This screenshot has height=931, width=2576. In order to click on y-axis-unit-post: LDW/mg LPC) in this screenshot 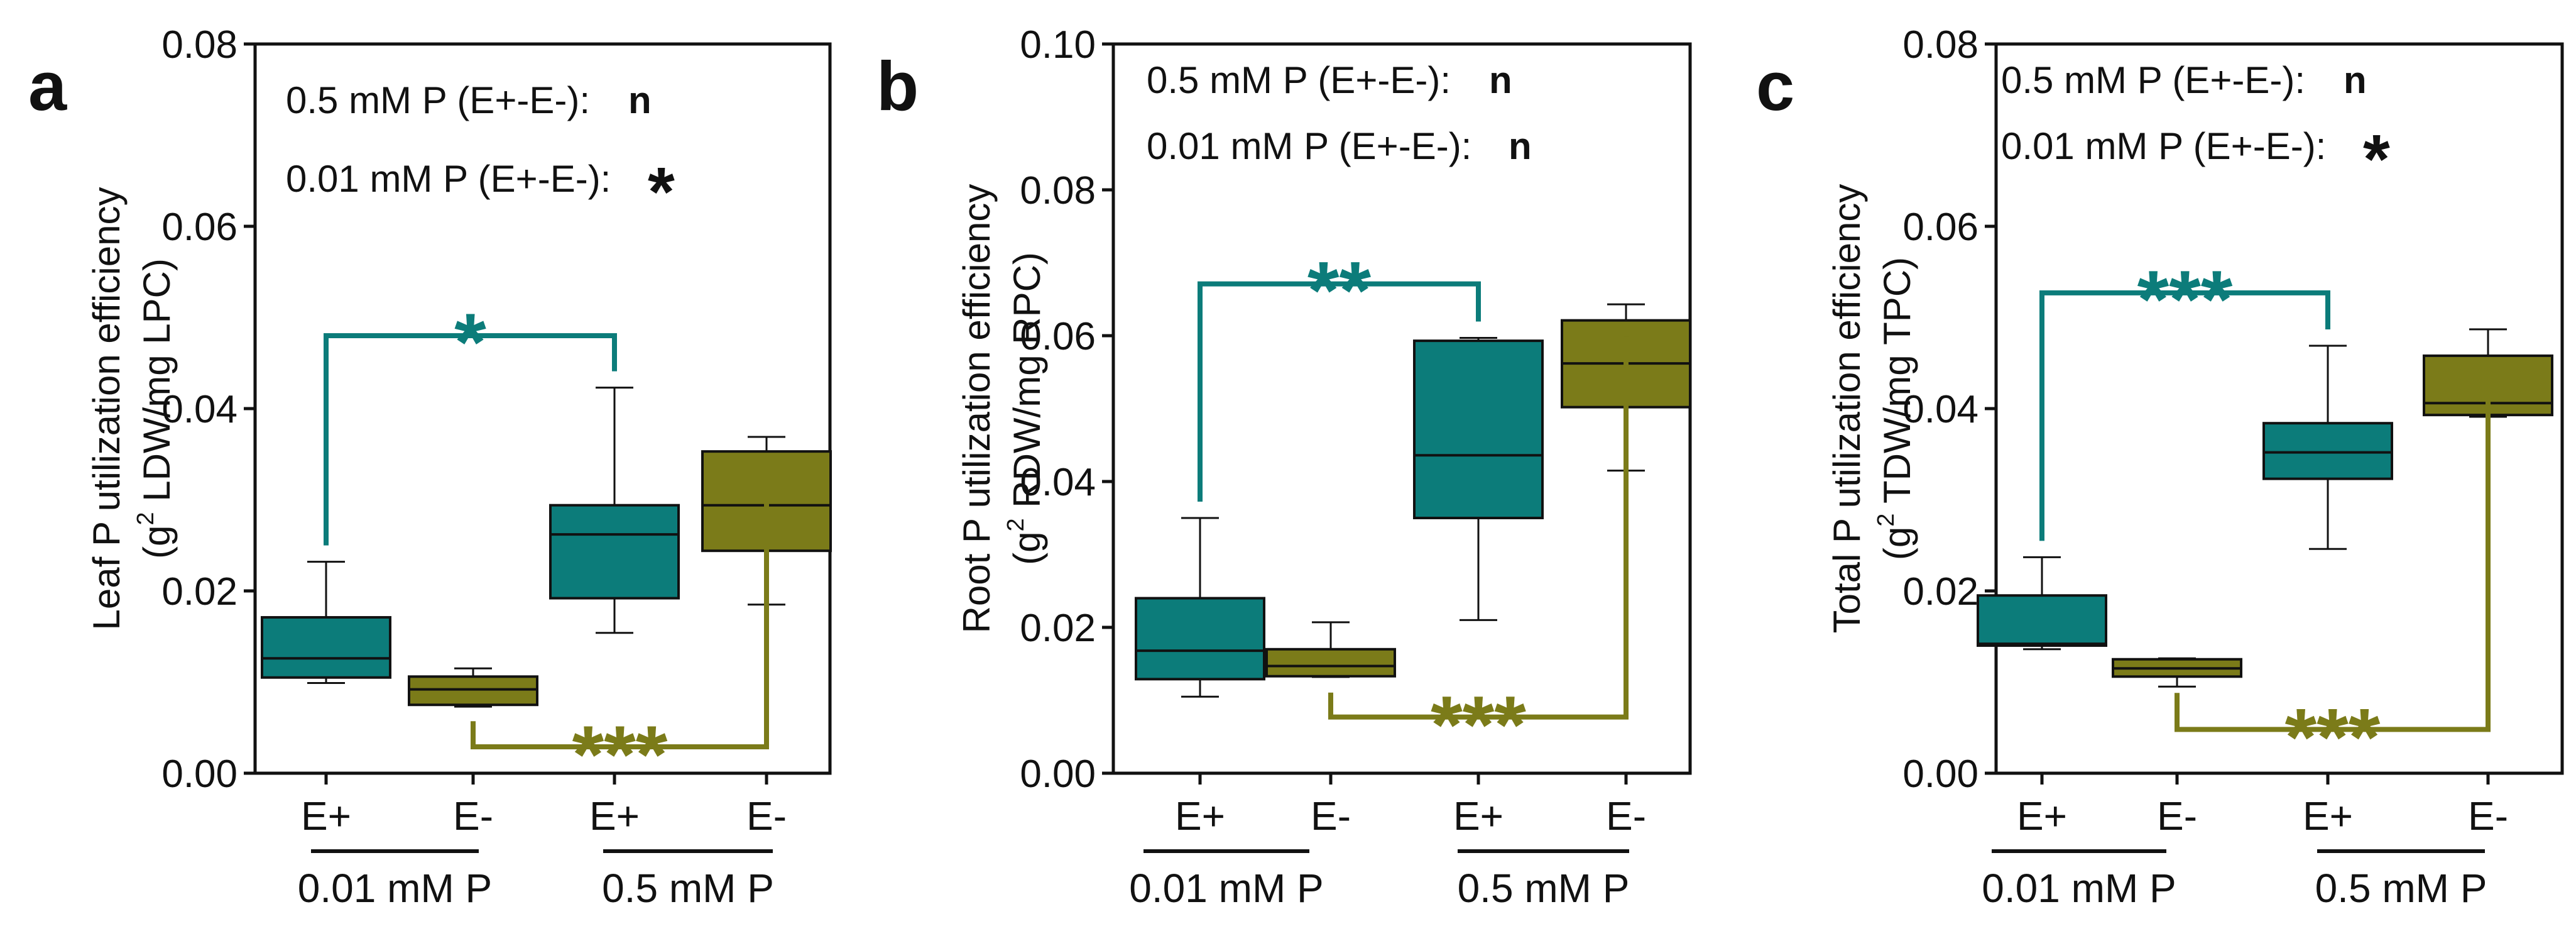, I will do `click(157, 385)`.